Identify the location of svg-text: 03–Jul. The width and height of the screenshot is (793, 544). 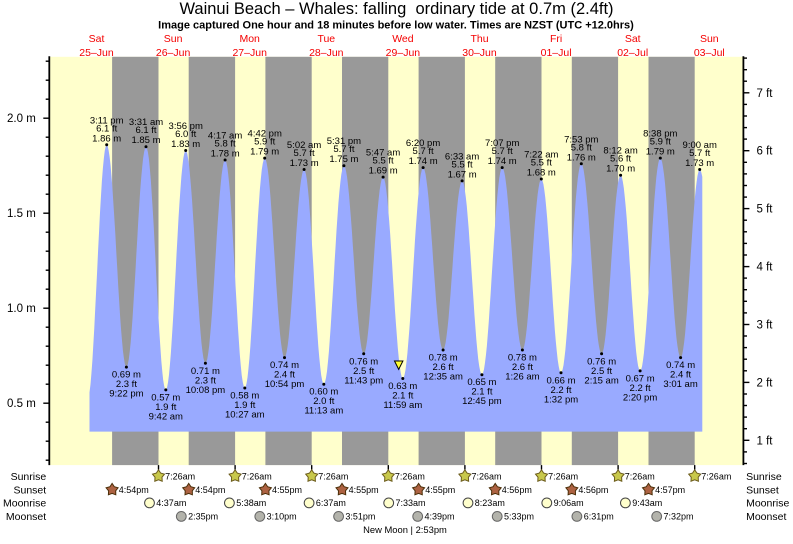
(709, 53).